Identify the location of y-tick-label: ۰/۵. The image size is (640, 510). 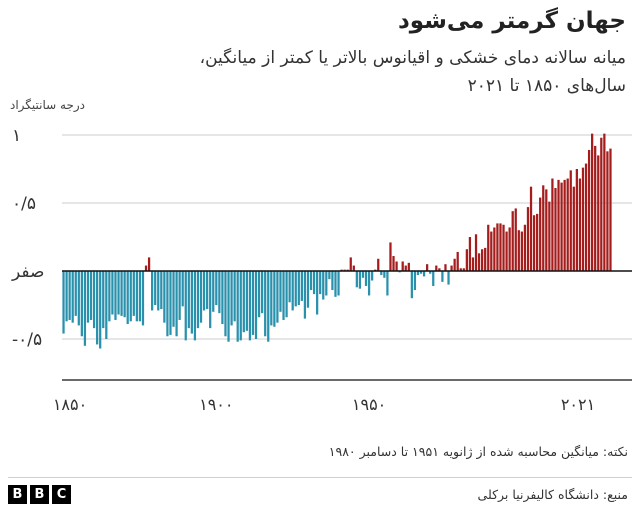
(24, 204).